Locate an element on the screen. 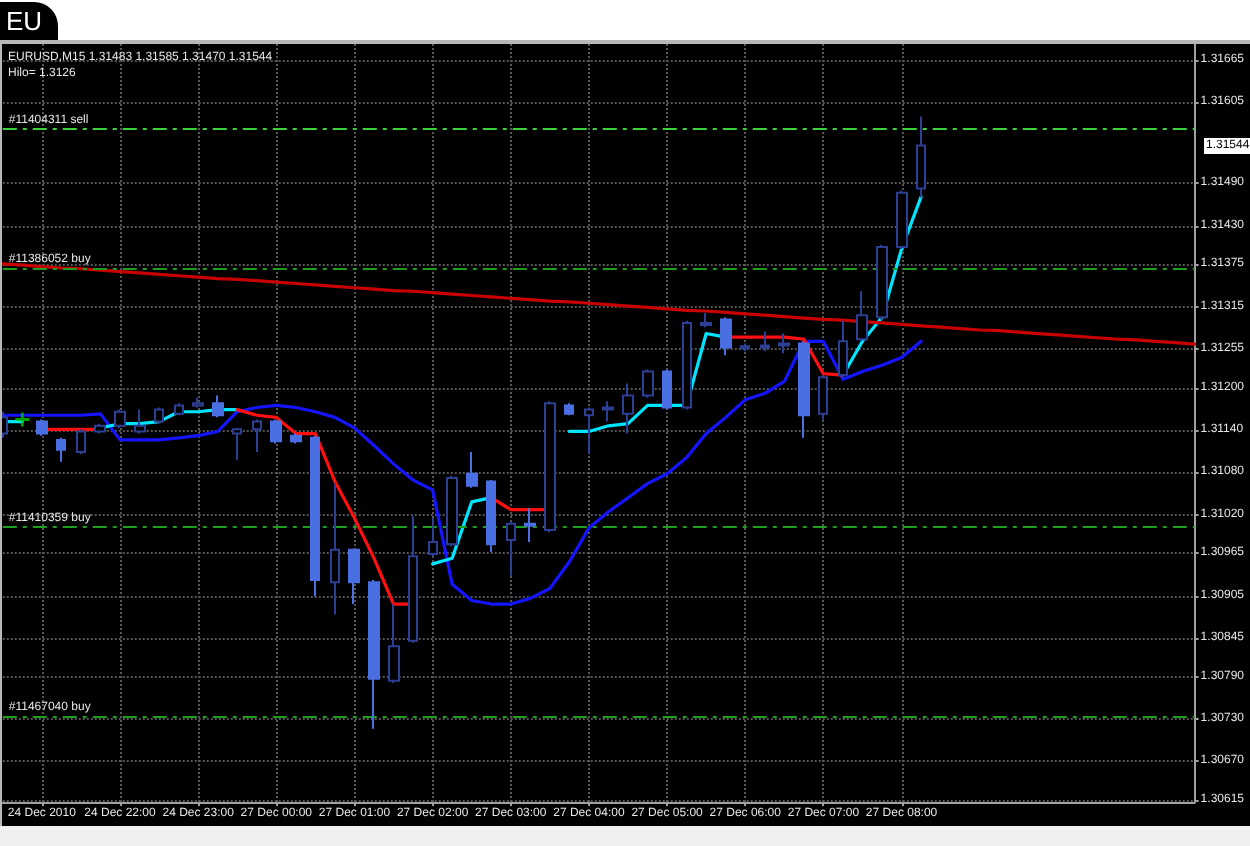  tab: EU is located at coordinates (29, 21).